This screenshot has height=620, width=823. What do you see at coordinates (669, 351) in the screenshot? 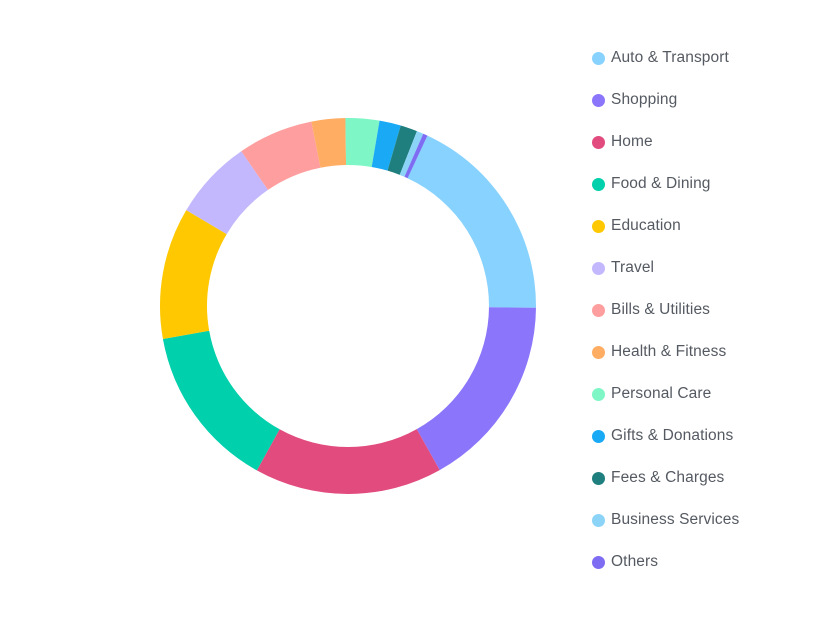
I see `legend-label: Health & Fitness` at bounding box center [669, 351].